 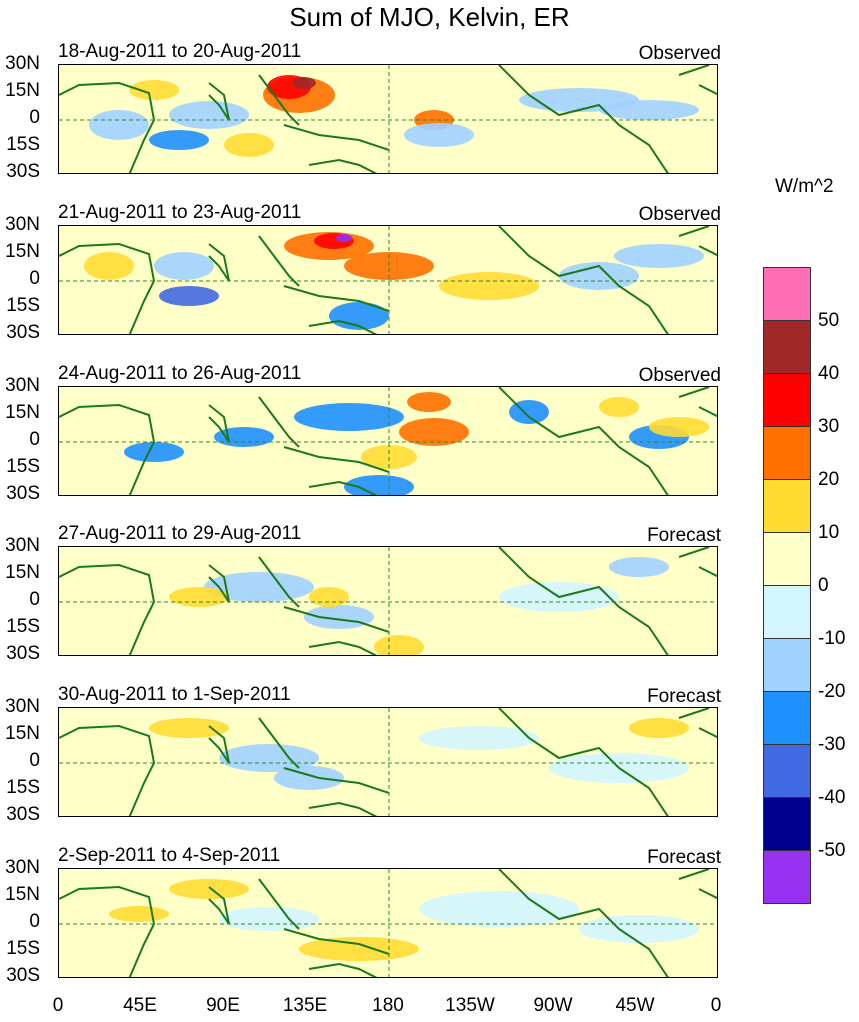 What do you see at coordinates (635, 1005) in the screenshot?
I see `x-tick-label: 45W` at bounding box center [635, 1005].